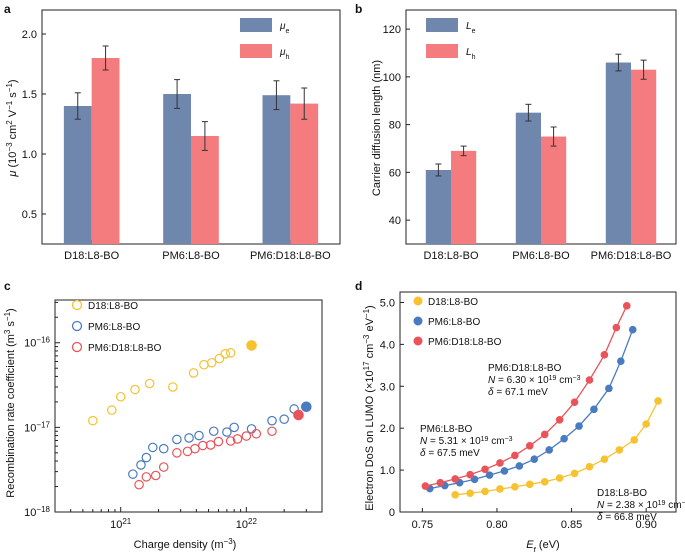  Describe the element at coordinates (29, 155) in the screenshot. I see `panel-a-ytick-label: 1.0` at that location.